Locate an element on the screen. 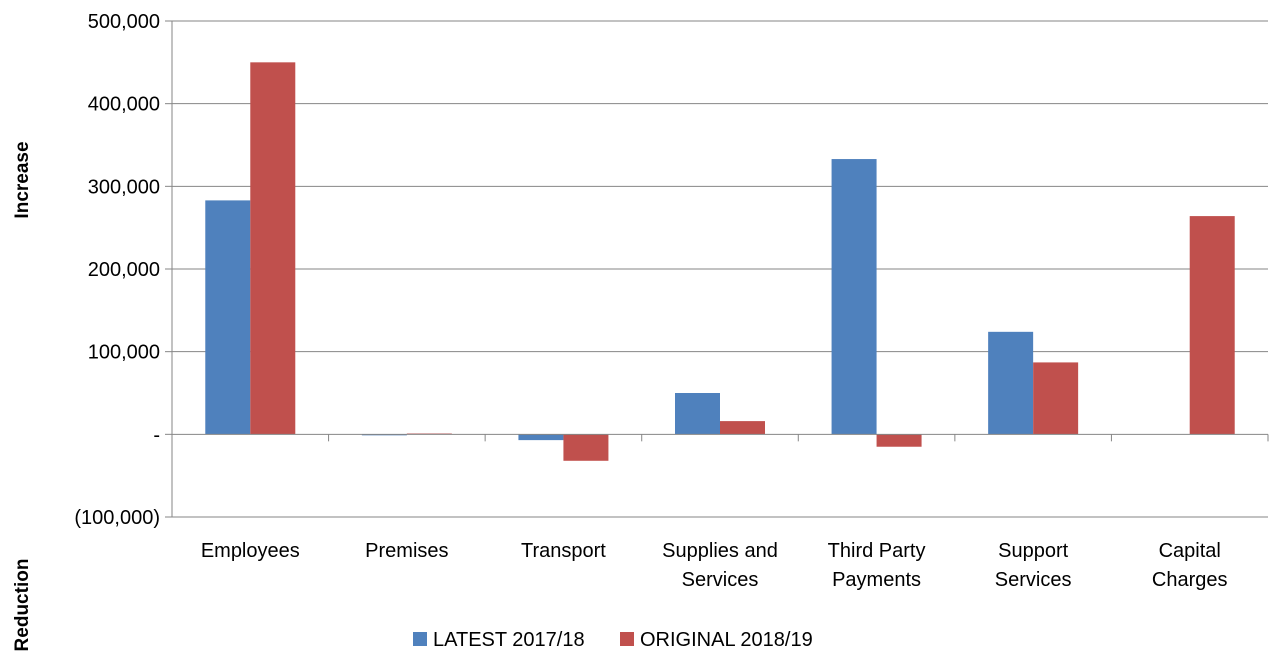 The width and height of the screenshot is (1271, 657). y-tick-label: 300,000 is located at coordinates (124, 187).